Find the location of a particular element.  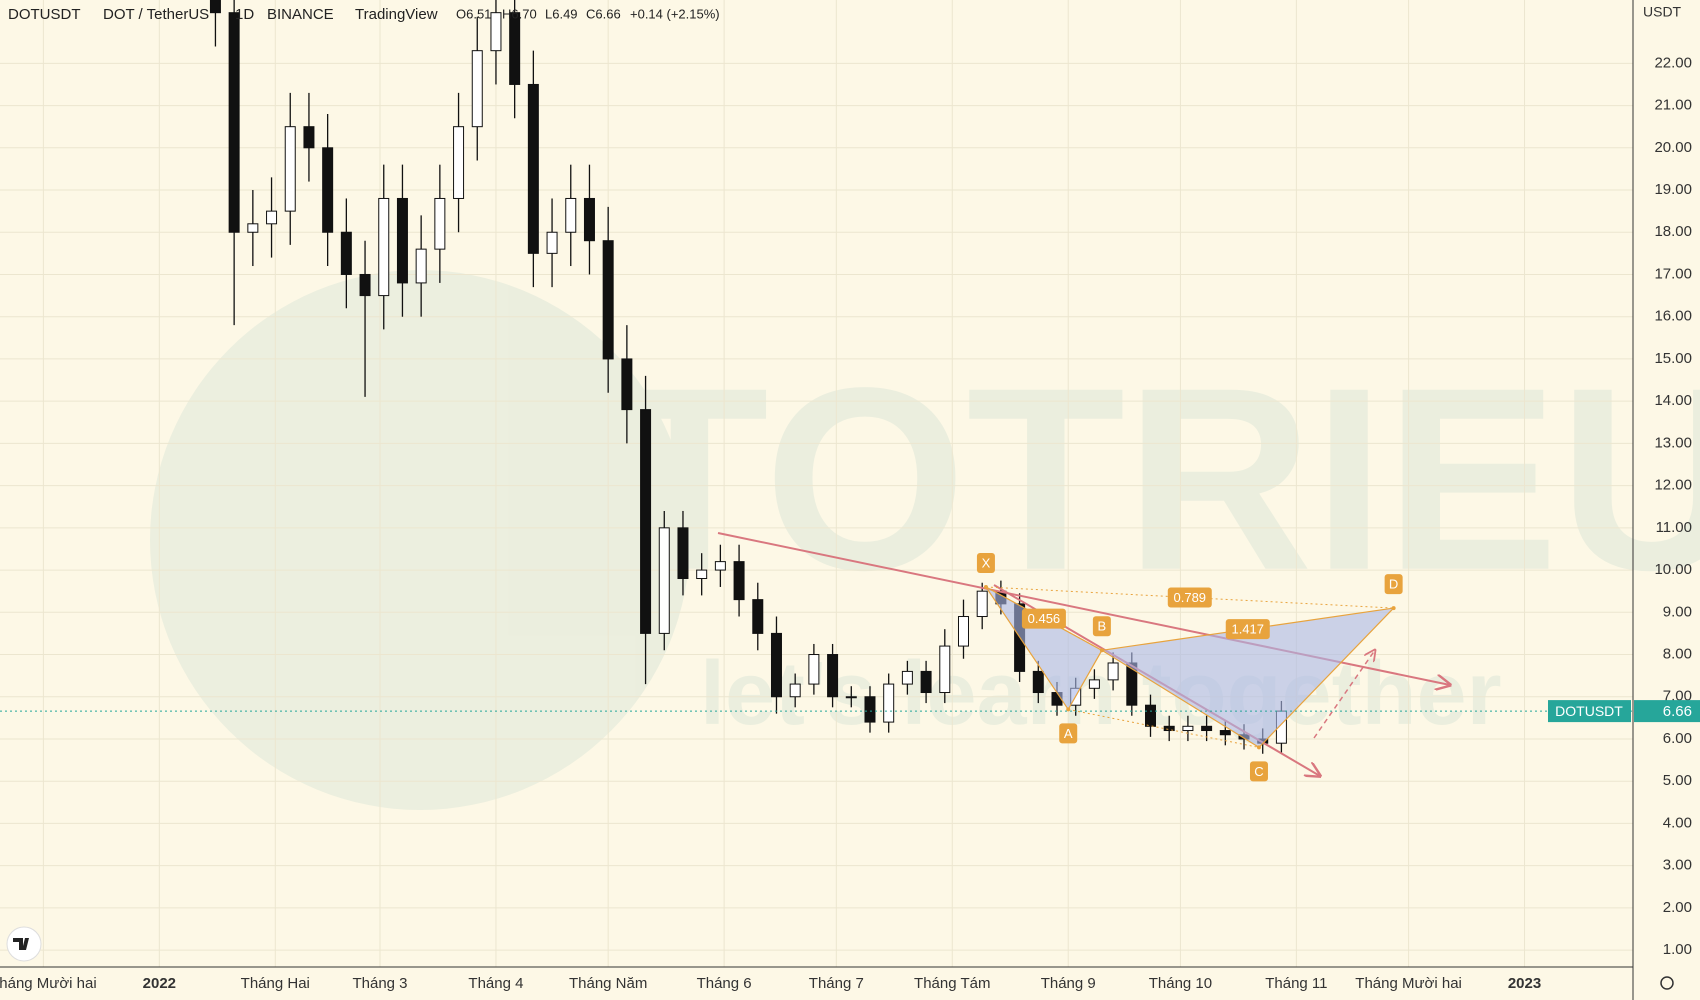

x-tick-label: Tháng Tám is located at coordinates (952, 983).